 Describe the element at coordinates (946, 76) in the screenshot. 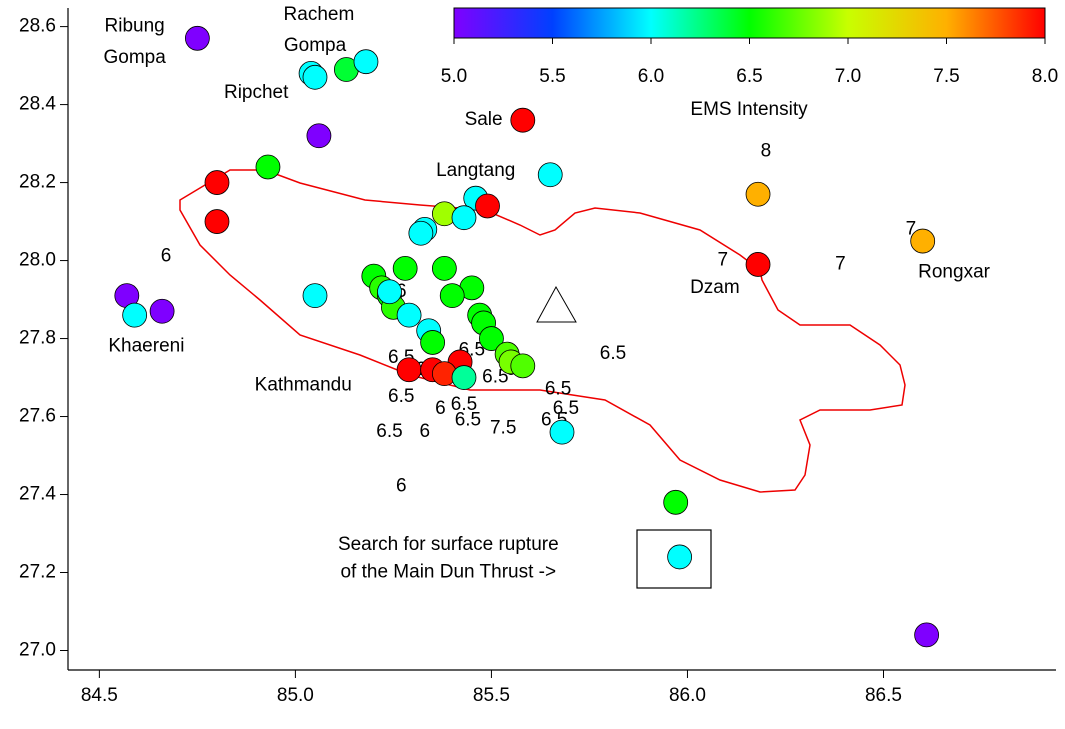

I see `colorbar-tick-label: 7.5` at that location.